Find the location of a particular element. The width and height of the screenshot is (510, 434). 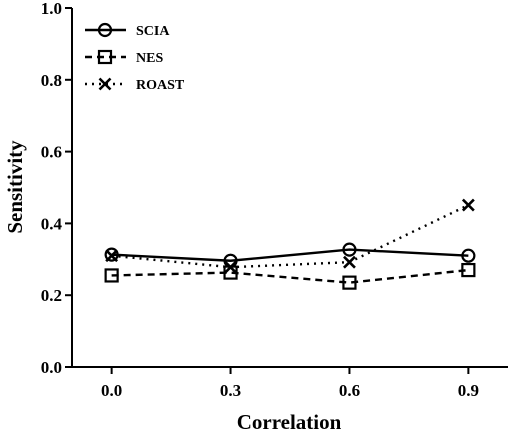

legend-marker-nes is located at coordinates (105, 57).